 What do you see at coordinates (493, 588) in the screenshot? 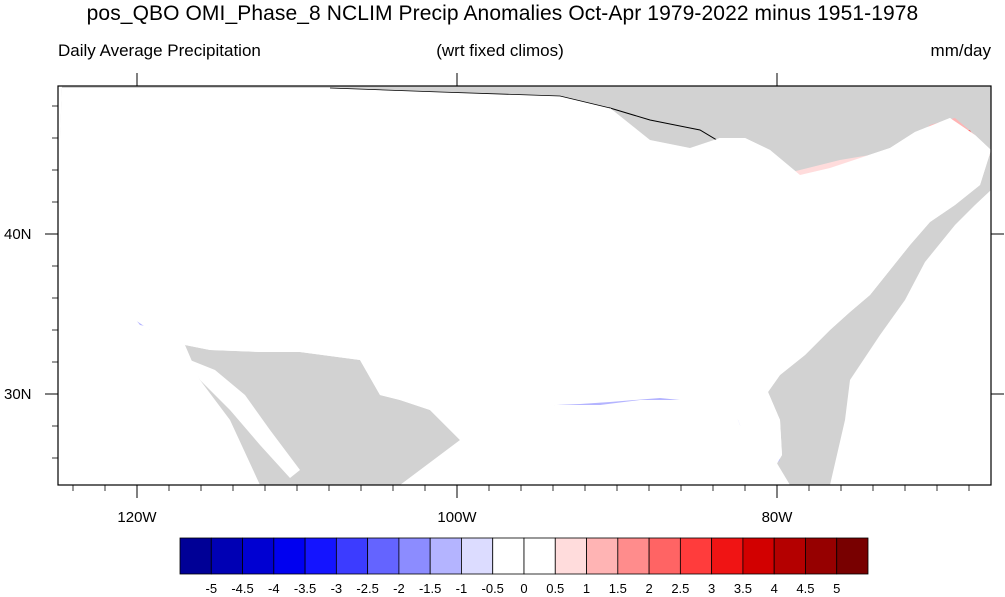
I see `colorbar-label: -0.5` at bounding box center [493, 588].